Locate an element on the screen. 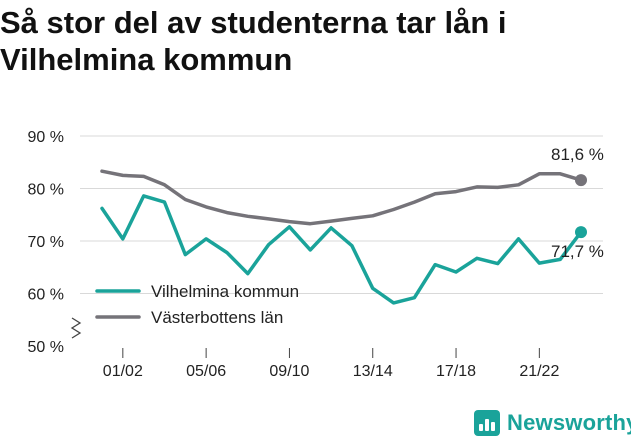 This screenshot has height=439, width=631. y-axis-break-icon is located at coordinates (76, 328).